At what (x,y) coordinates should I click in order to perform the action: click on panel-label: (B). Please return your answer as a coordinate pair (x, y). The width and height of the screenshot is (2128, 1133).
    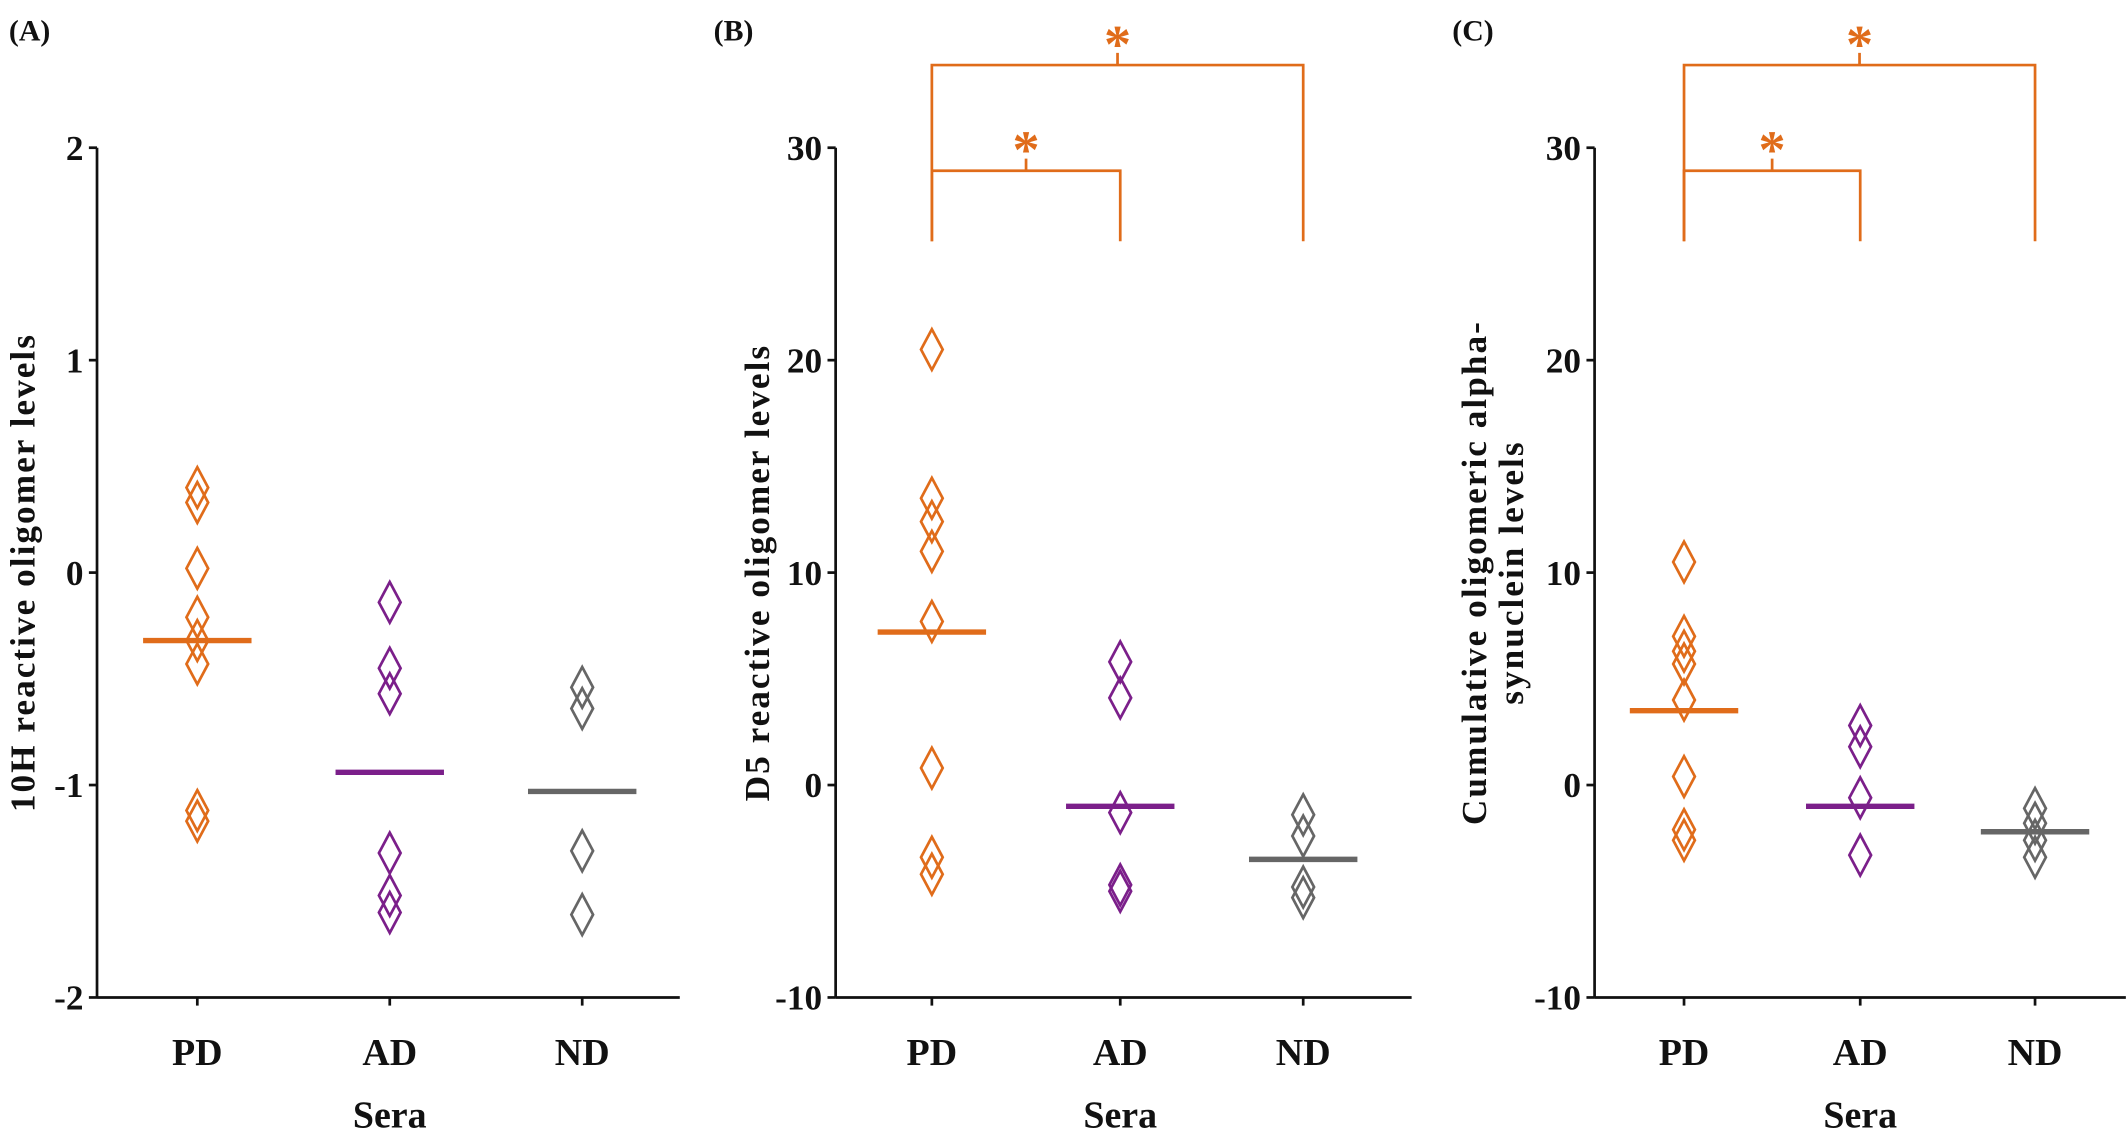
    Looking at the image, I should click on (734, 31).